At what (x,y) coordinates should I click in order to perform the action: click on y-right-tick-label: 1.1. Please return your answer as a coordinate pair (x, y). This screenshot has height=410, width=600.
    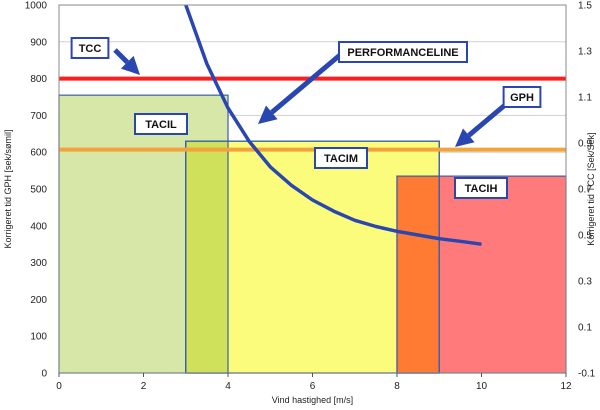
    Looking at the image, I should click on (585, 98).